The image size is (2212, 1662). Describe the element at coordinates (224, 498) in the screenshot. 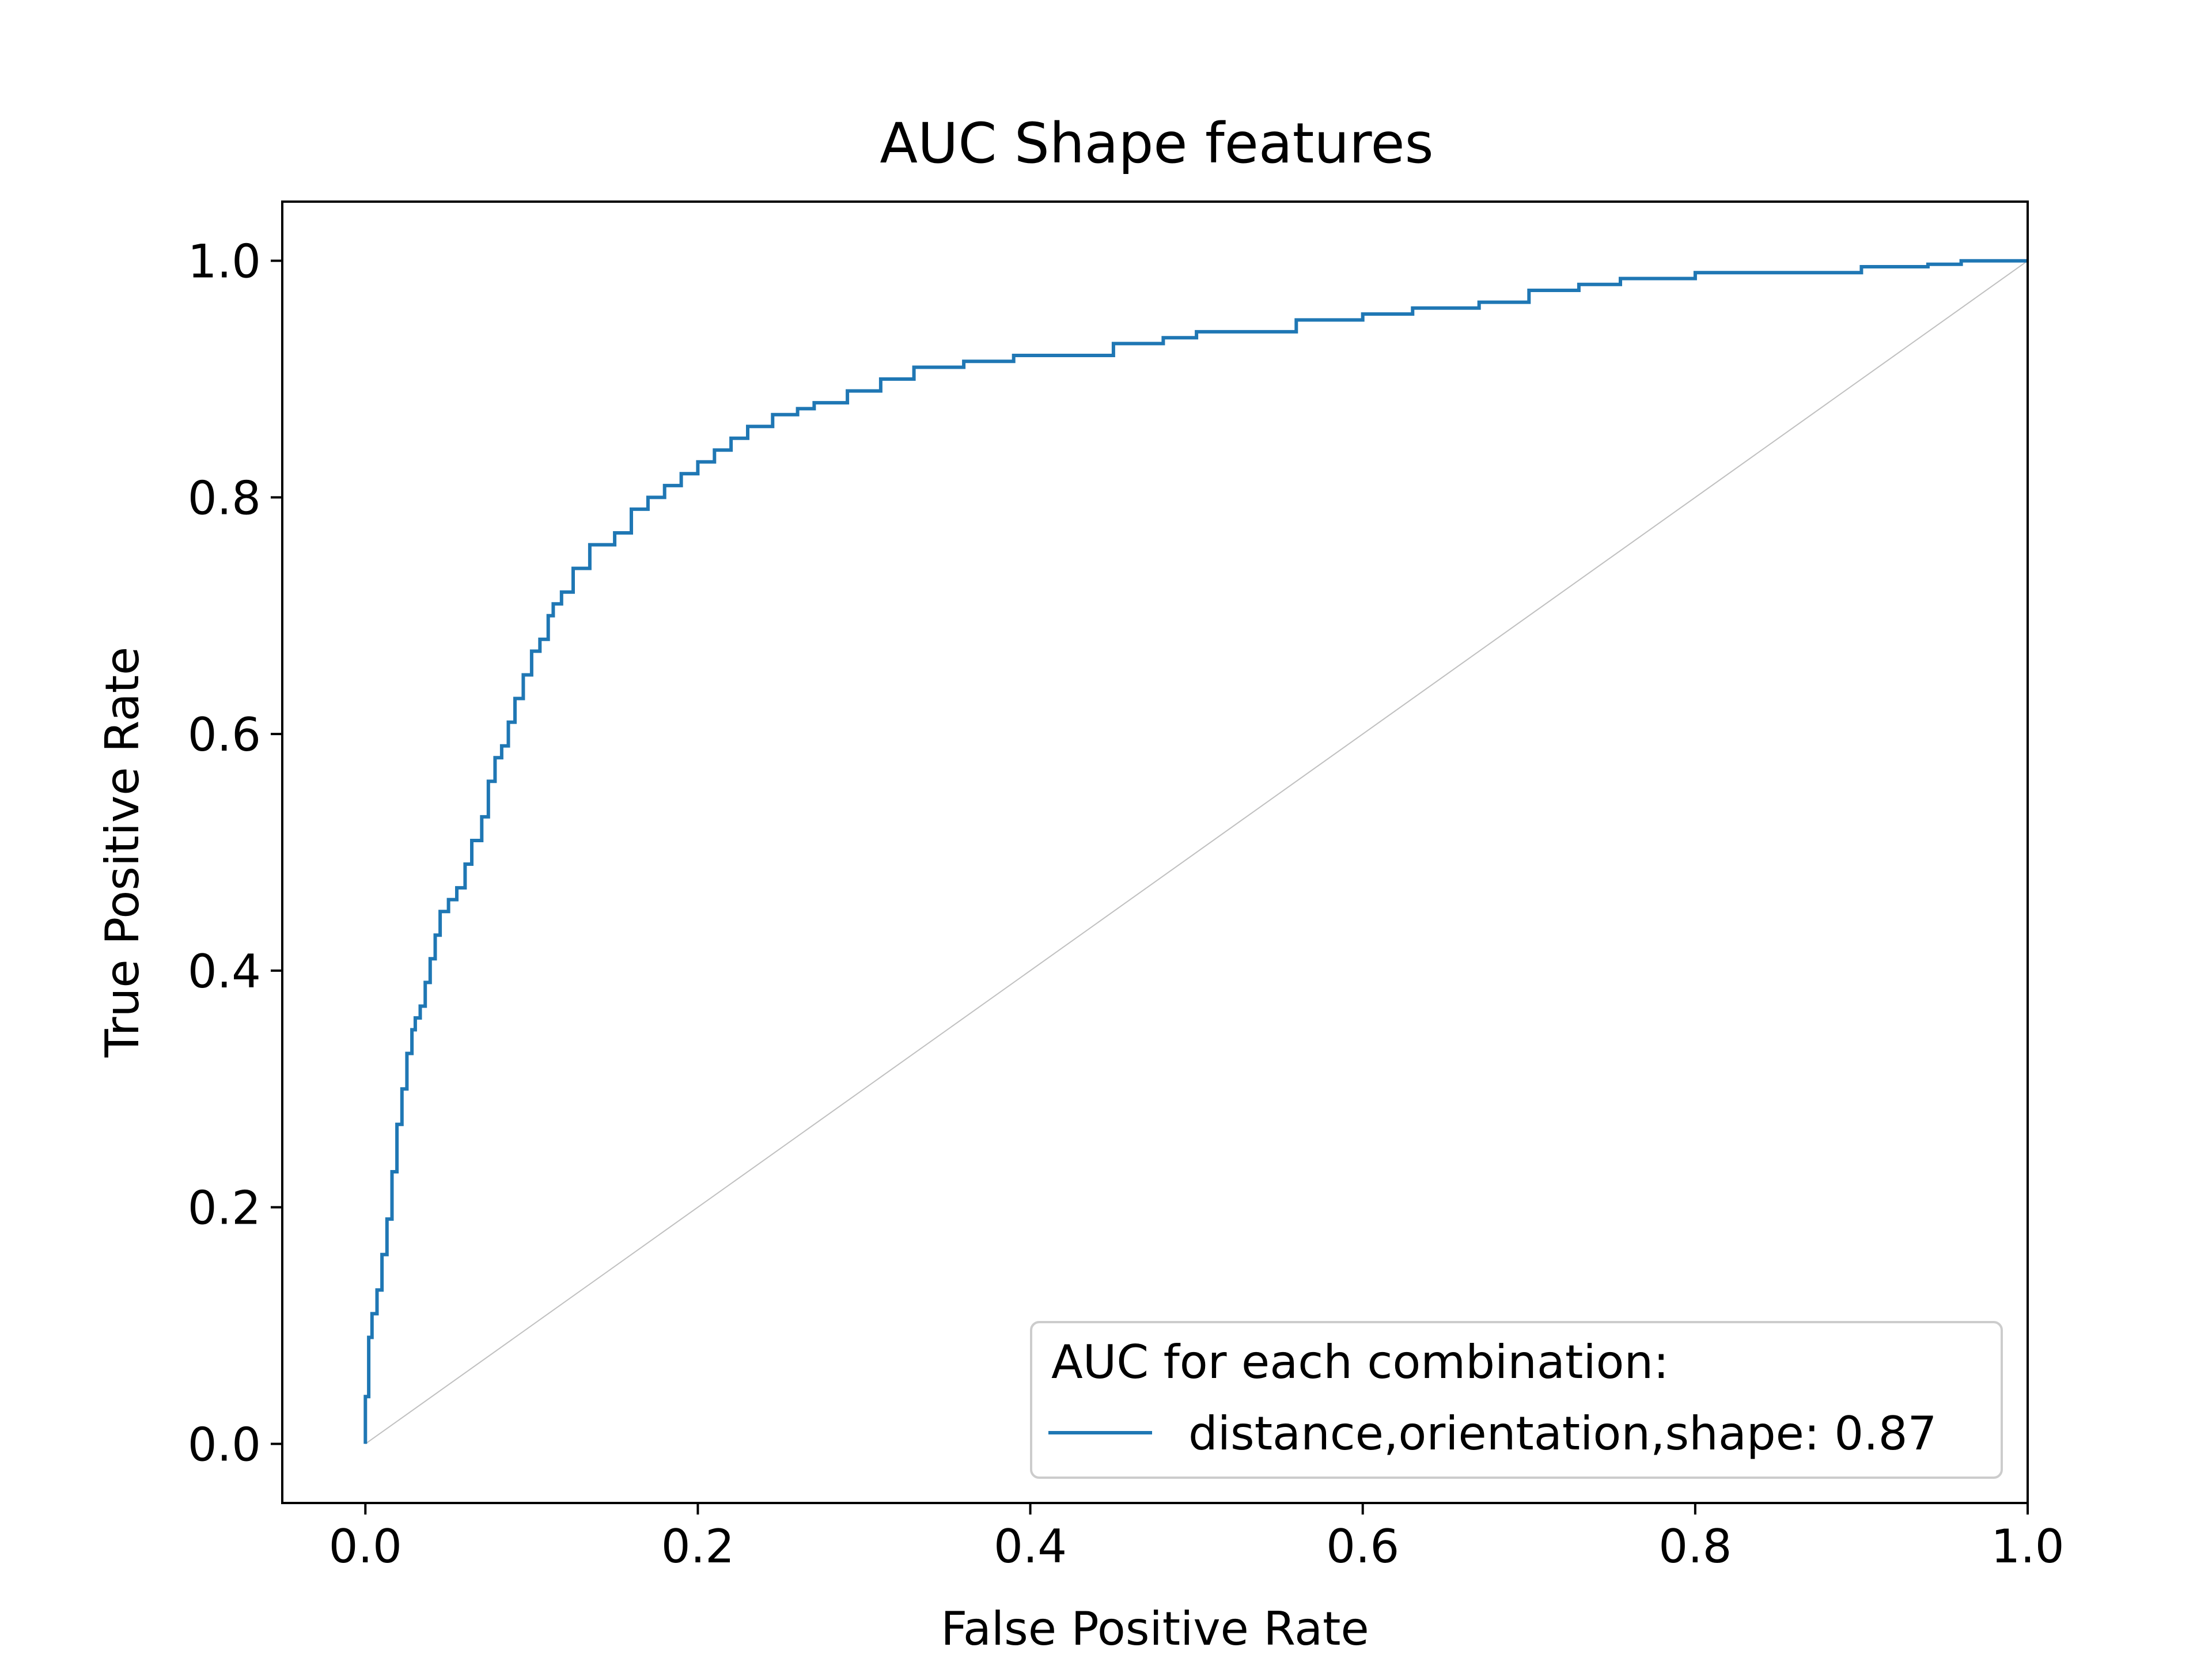

I see `y-tick-label: 0.8` at that location.